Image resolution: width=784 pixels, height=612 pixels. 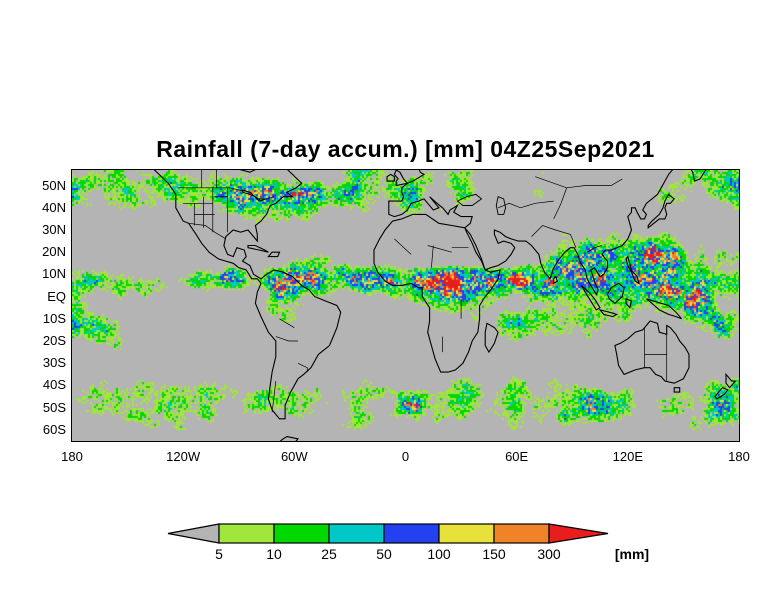 I want to click on lake-great-lakes, so click(x=254, y=195).